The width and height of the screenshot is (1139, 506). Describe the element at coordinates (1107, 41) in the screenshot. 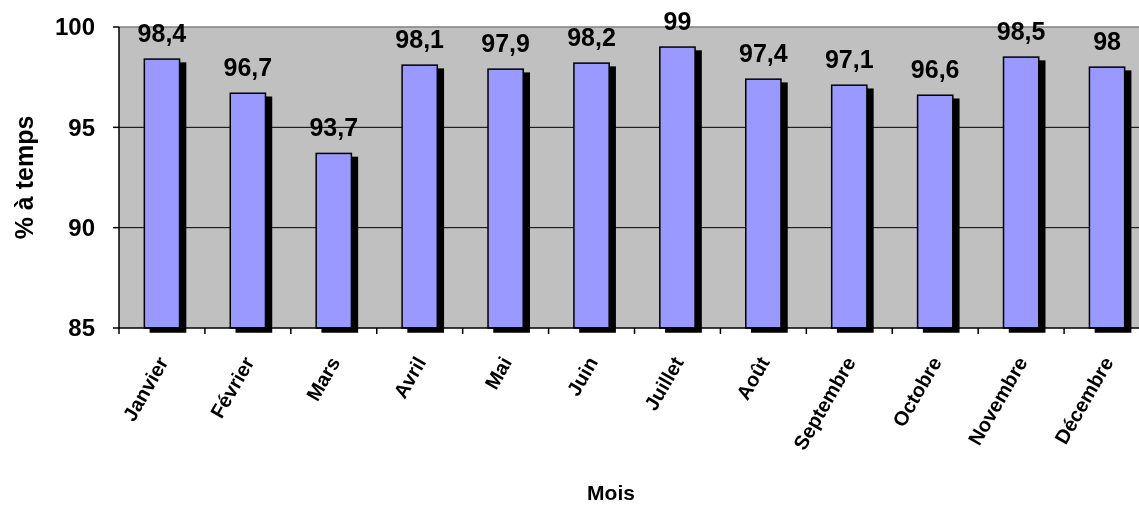

I see `data-label: 98` at that location.